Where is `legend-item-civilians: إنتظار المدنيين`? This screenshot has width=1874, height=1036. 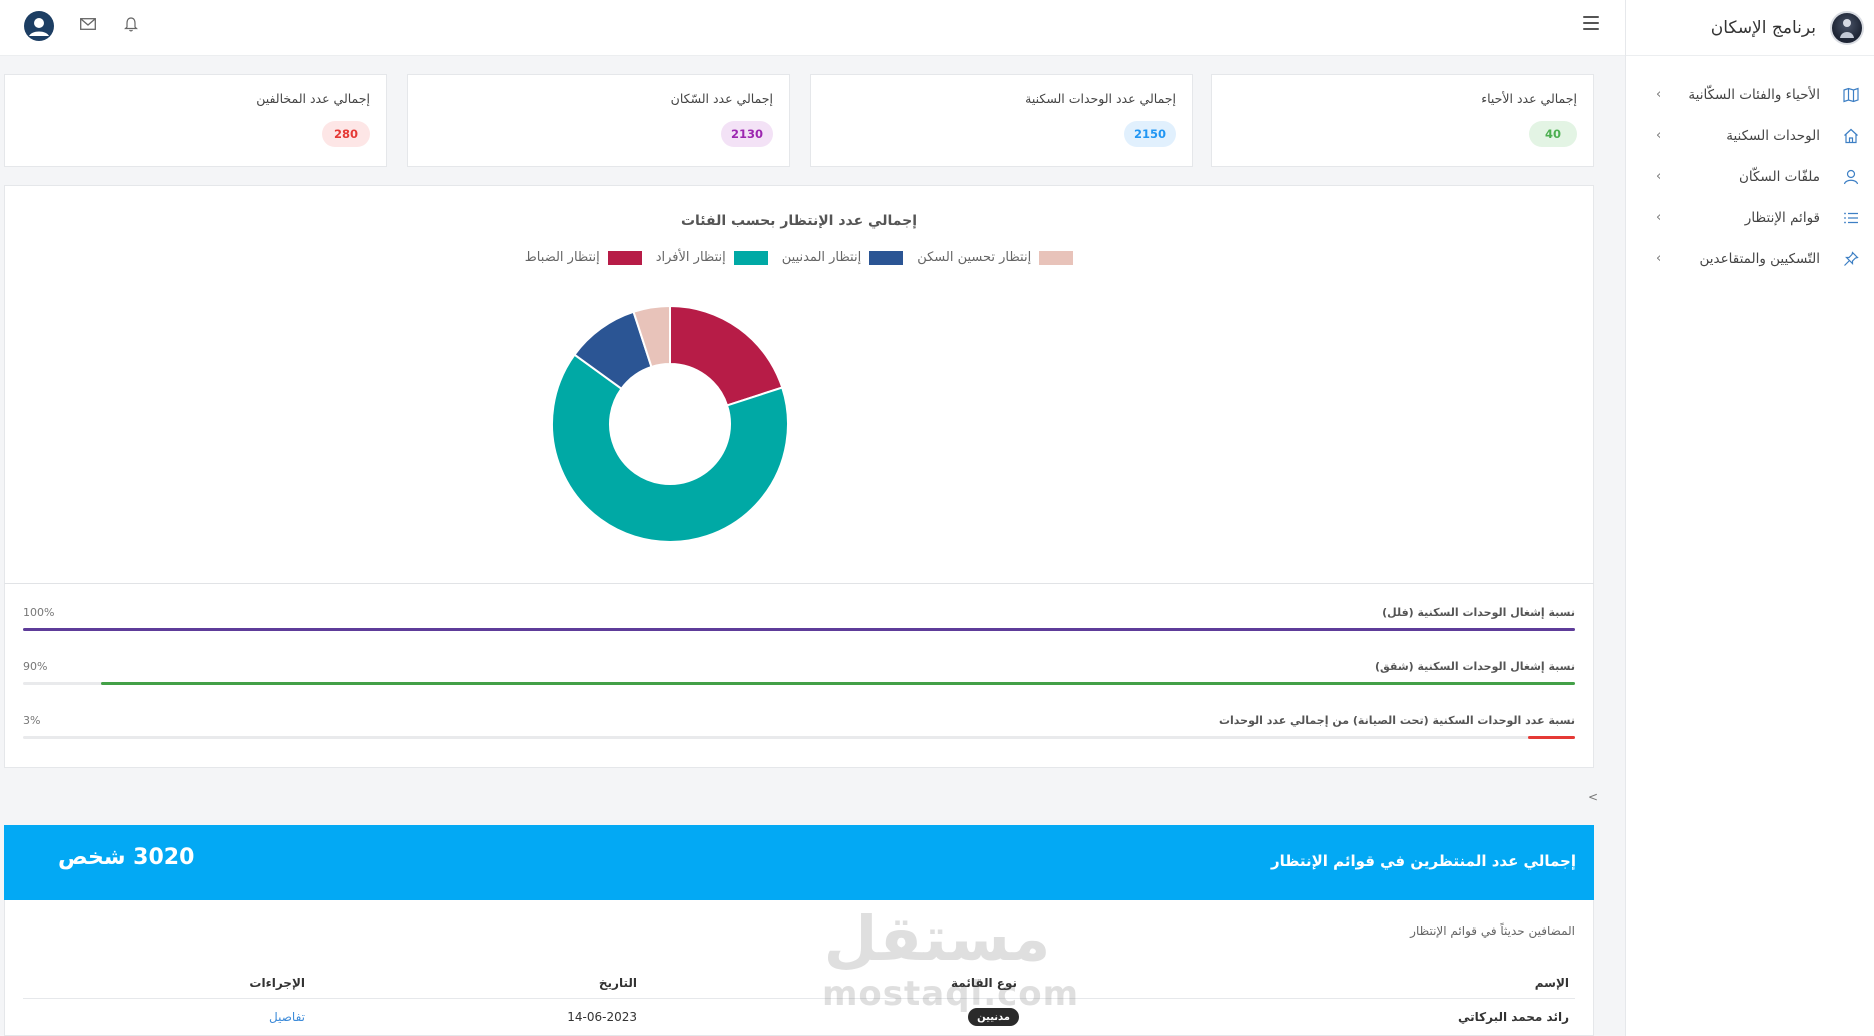 legend-item-civilians: إنتظار المدنيين is located at coordinates (842, 257).